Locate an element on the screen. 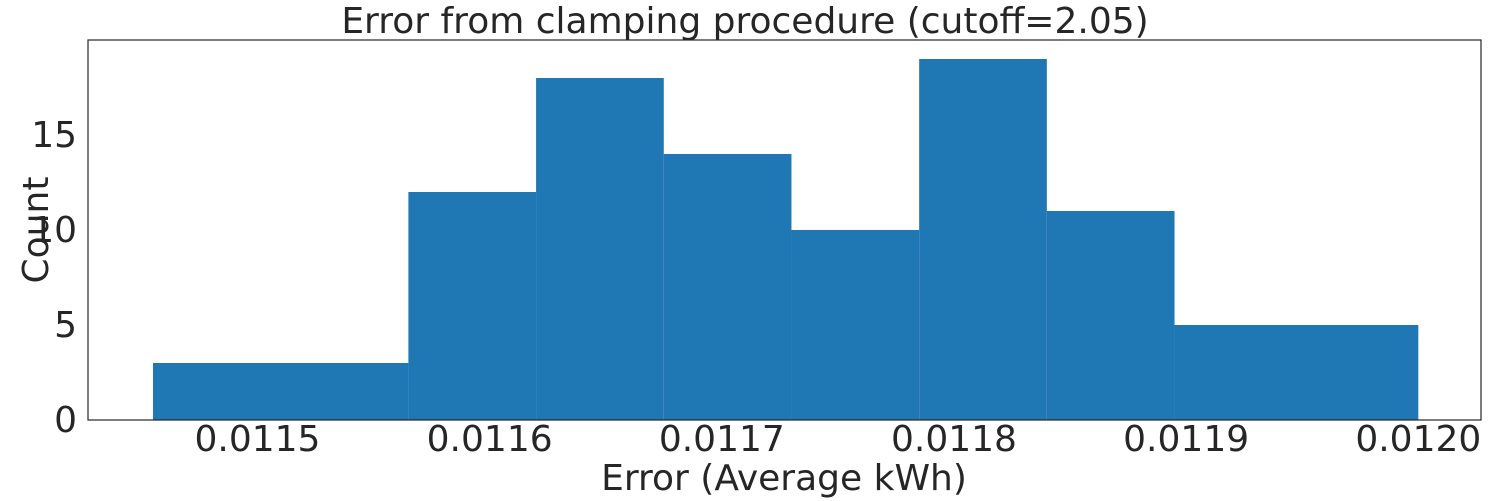 Image resolution: width=1490 pixels, height=501 pixels. x-tick-label: 0.0119 is located at coordinates (1186, 439).